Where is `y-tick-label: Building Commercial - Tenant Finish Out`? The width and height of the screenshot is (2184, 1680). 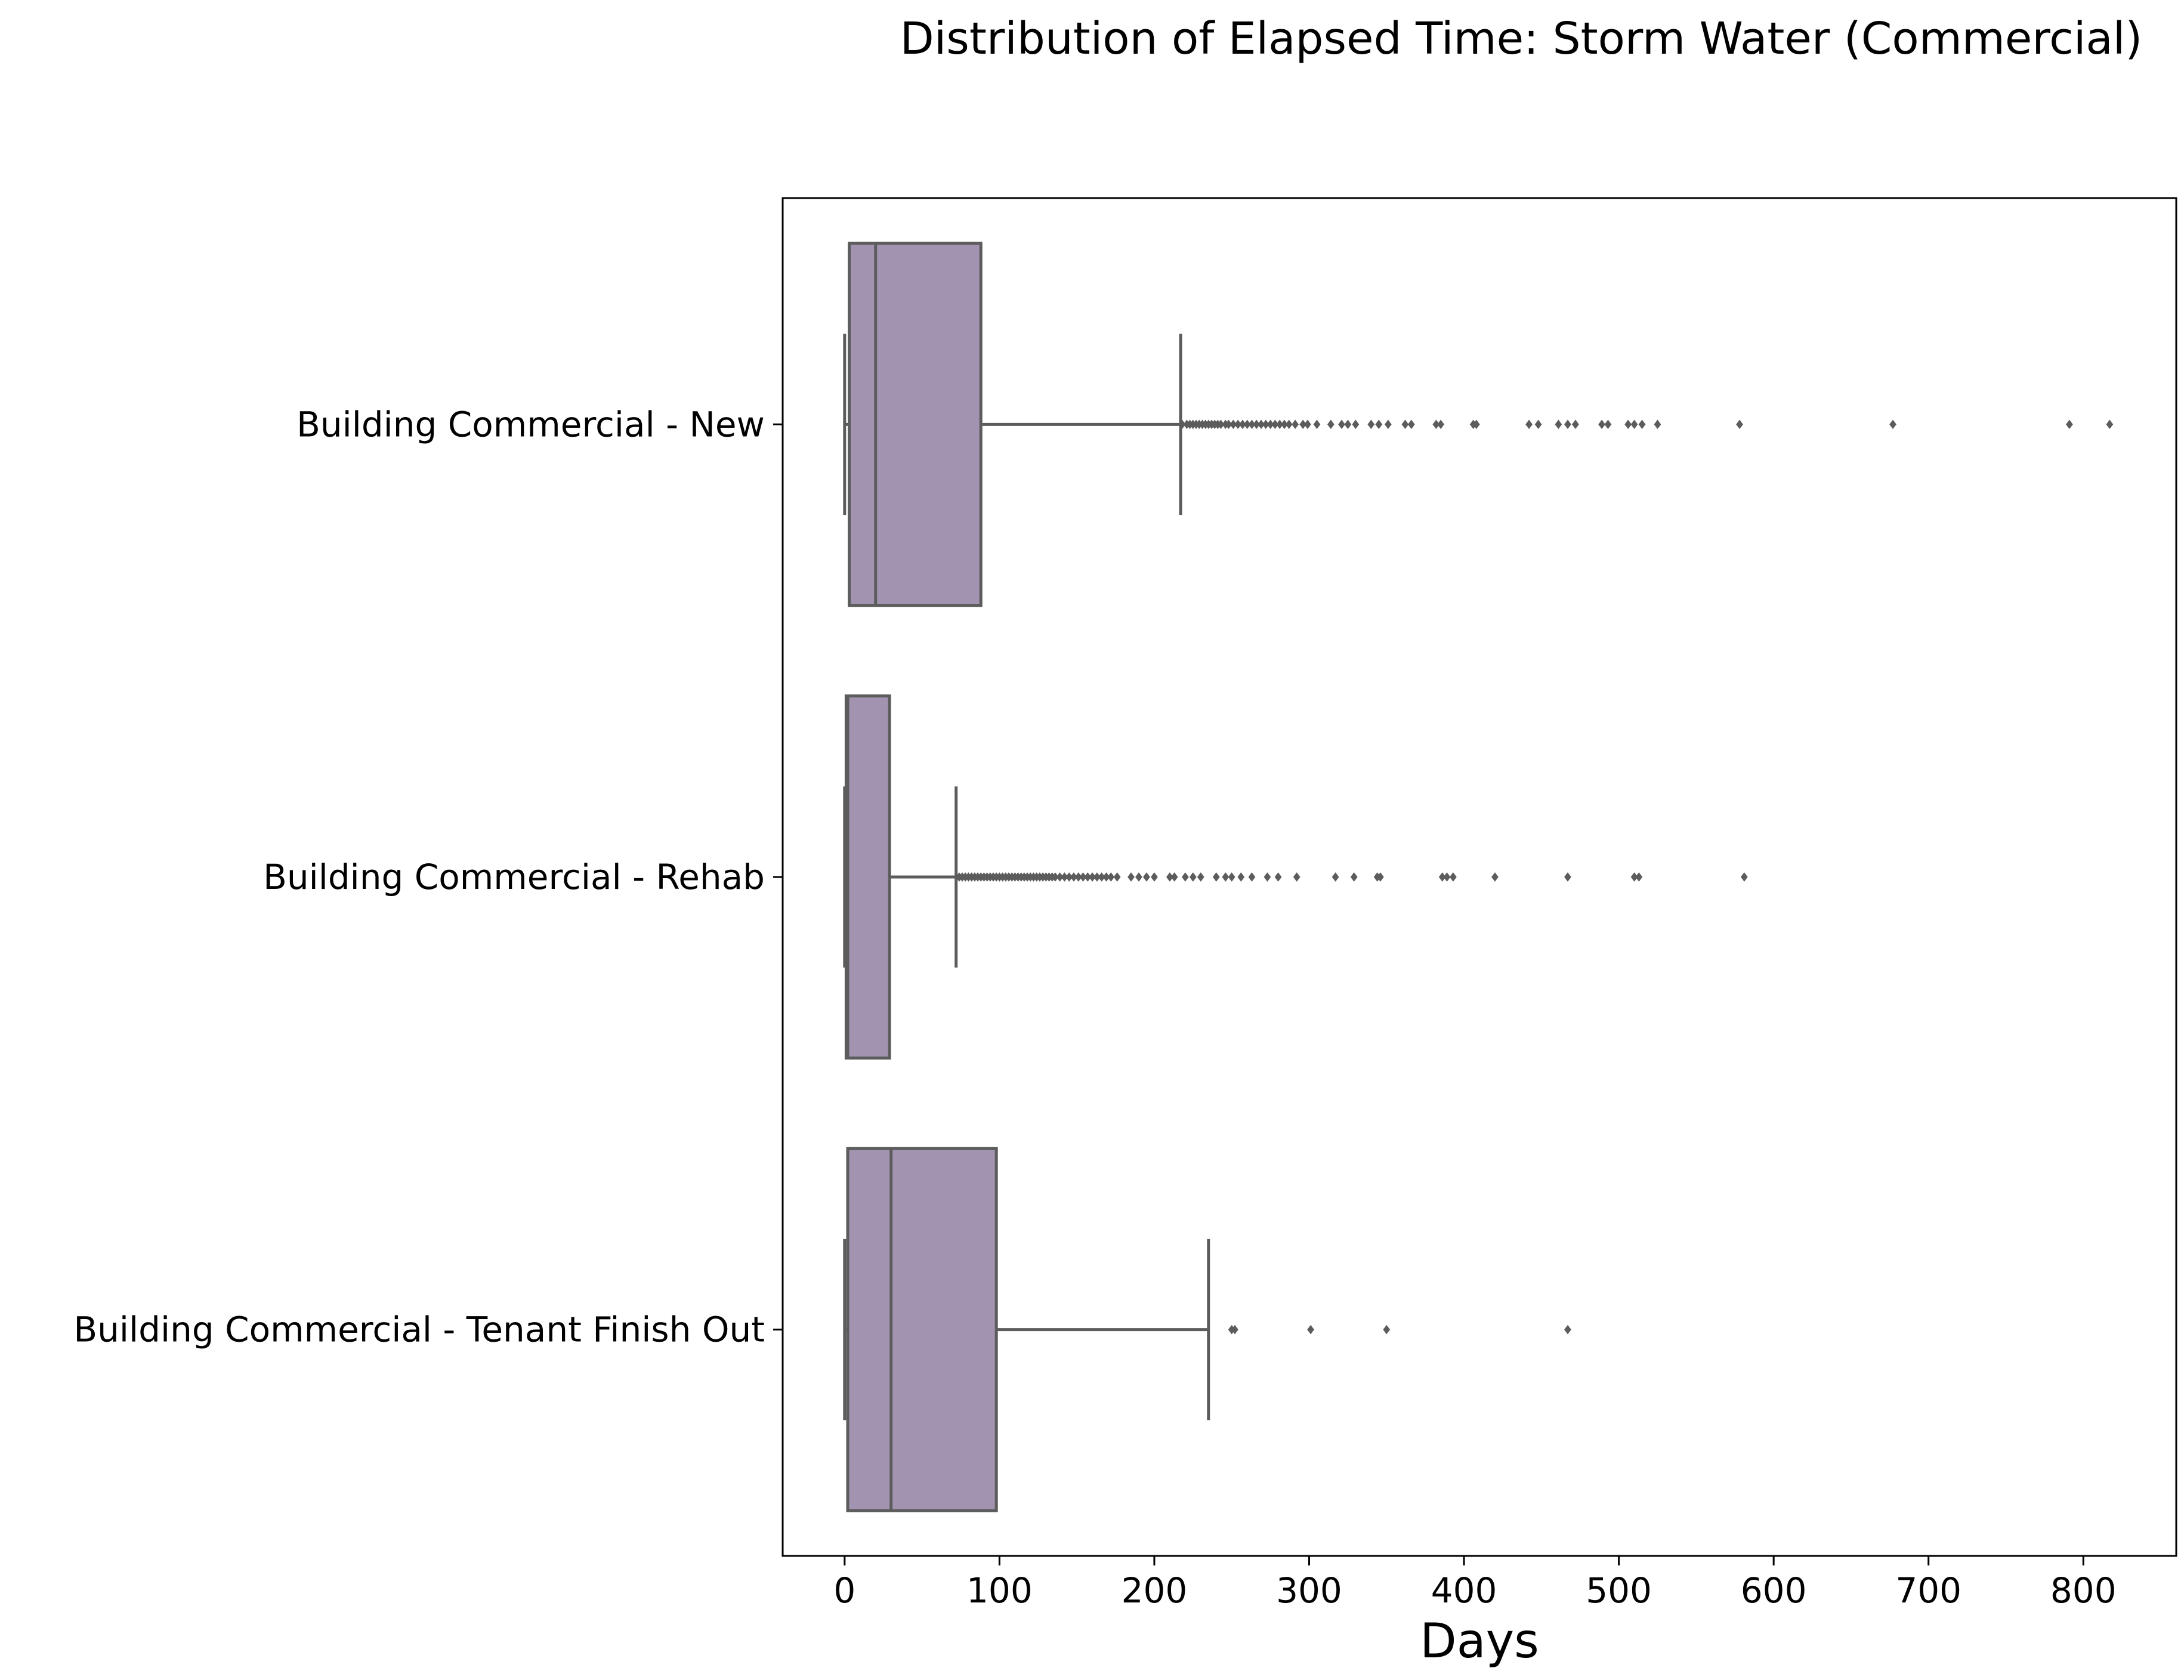
y-tick-label: Building Commercial - Tenant Finish Out is located at coordinates (419, 1330).